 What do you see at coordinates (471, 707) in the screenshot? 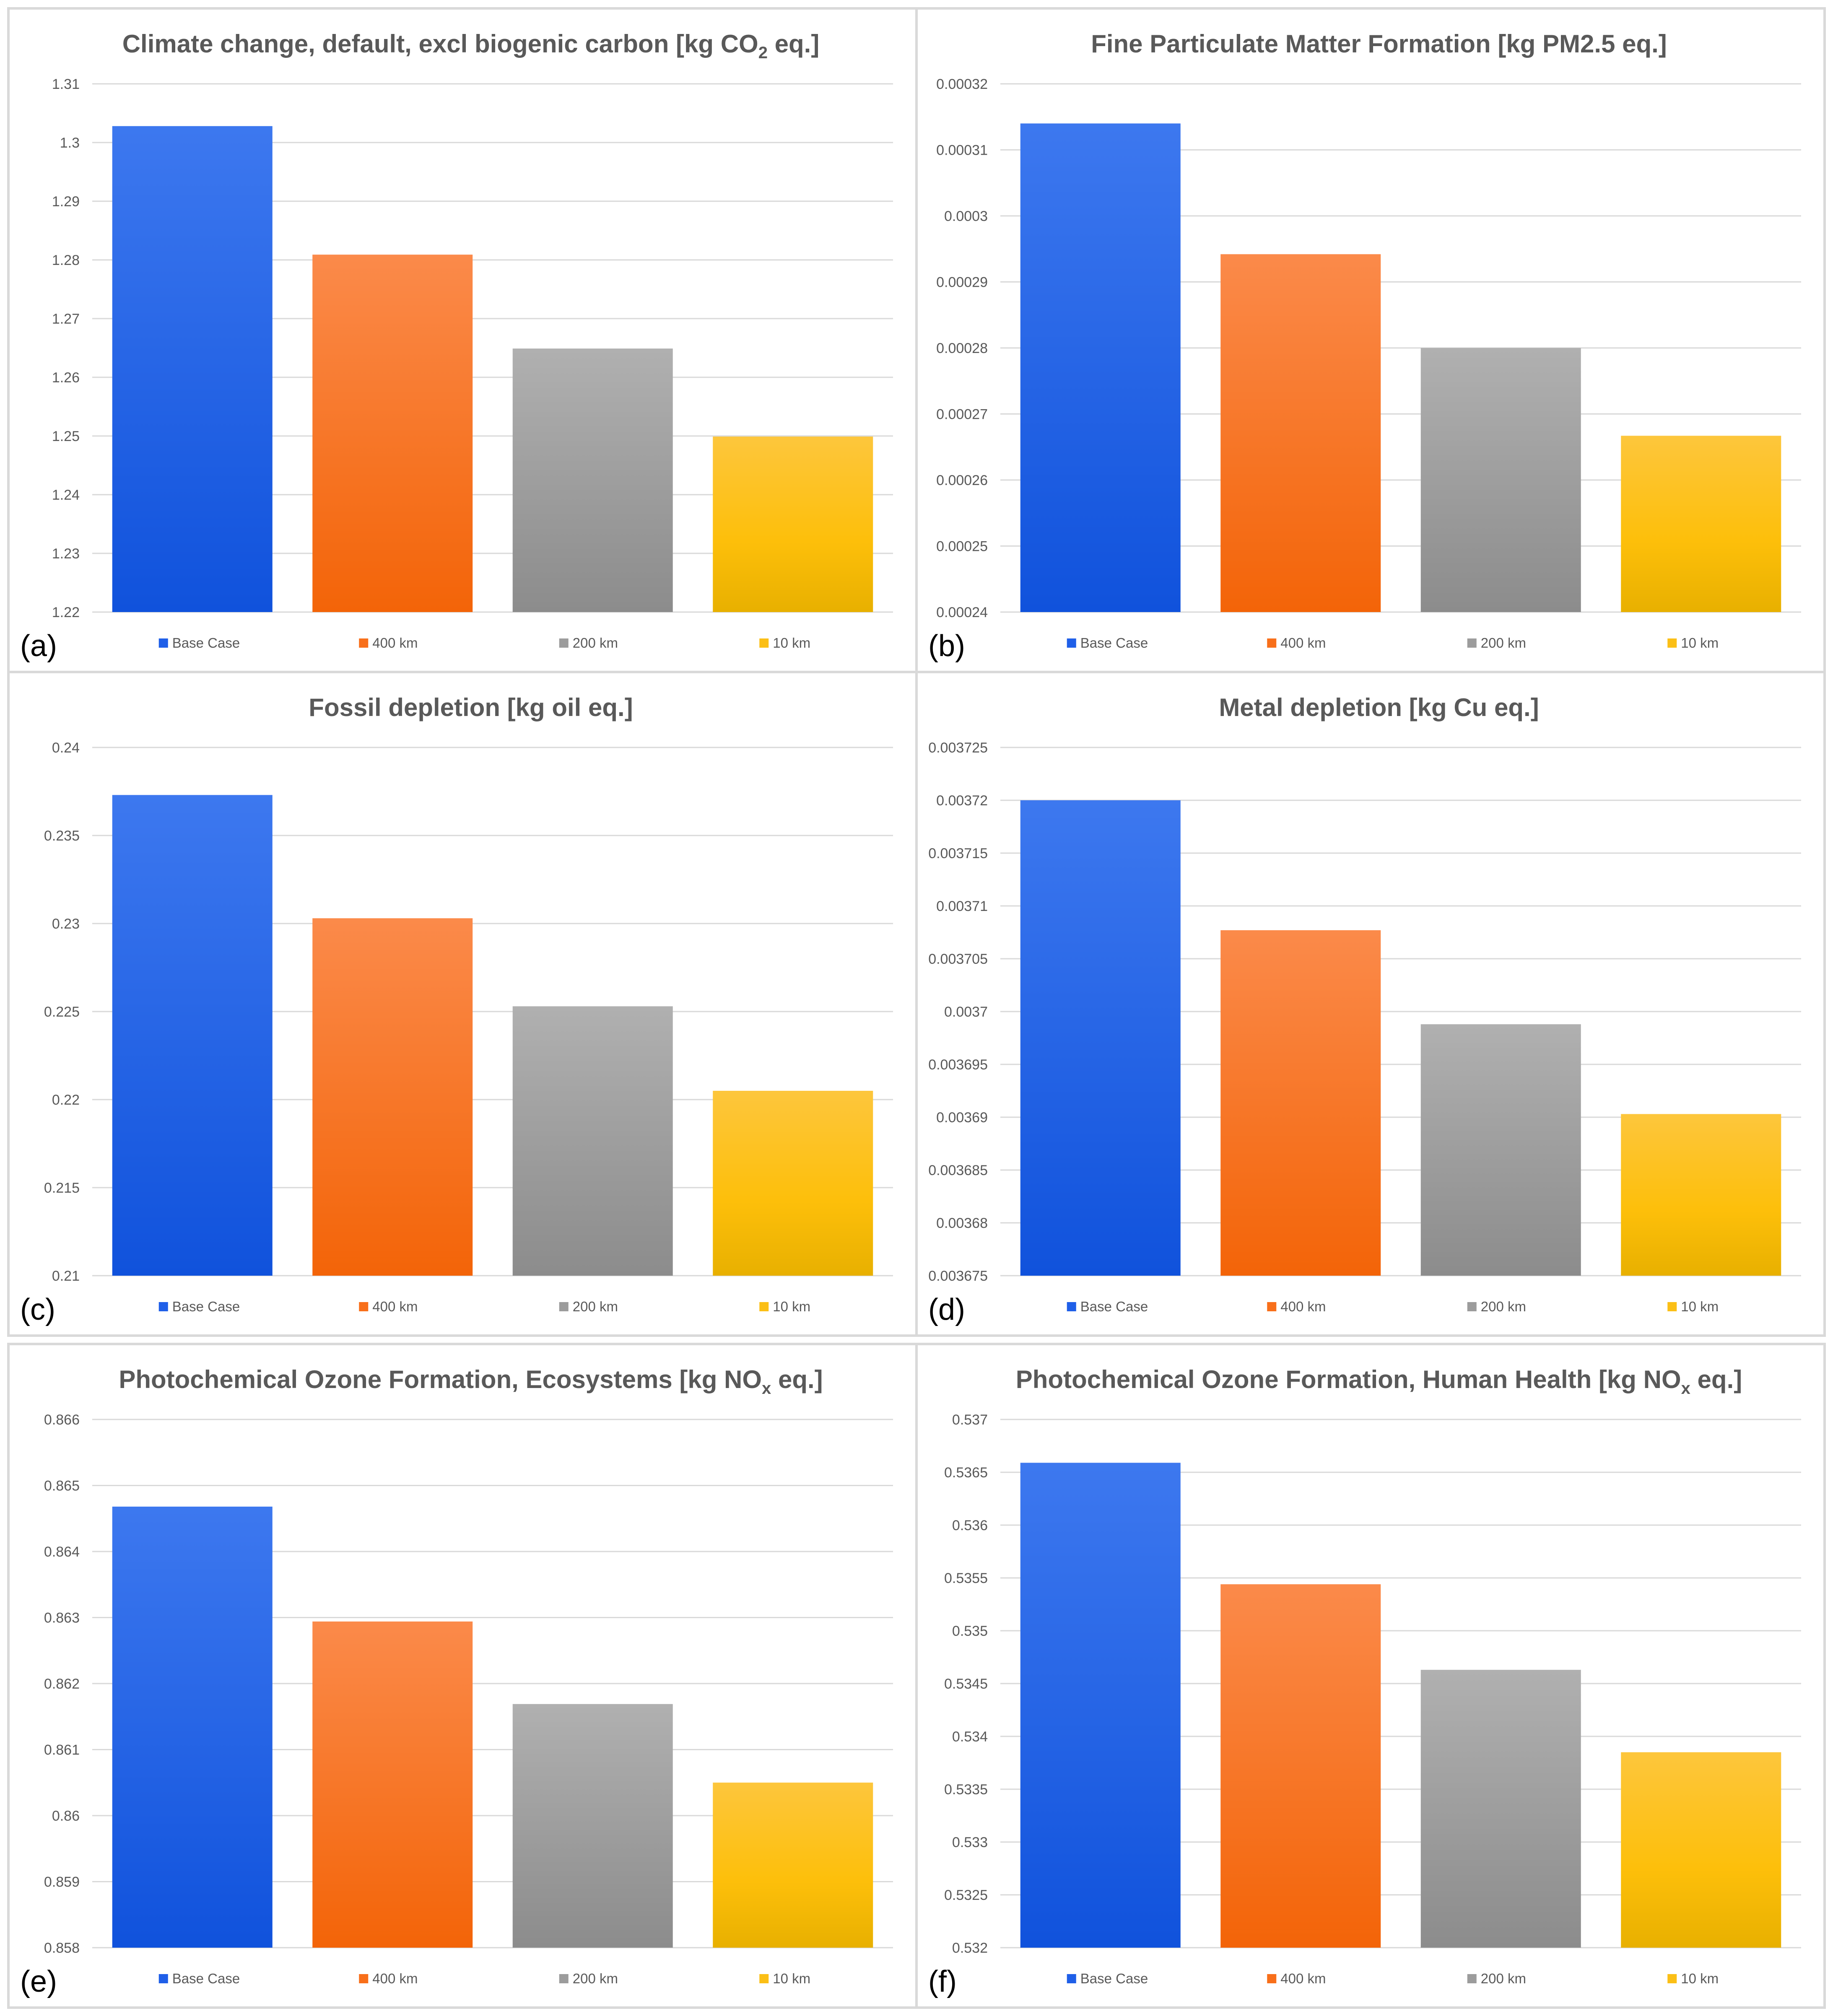
I see `chart-title-text: Fossil depletion [kg oil eq.]` at bounding box center [471, 707].